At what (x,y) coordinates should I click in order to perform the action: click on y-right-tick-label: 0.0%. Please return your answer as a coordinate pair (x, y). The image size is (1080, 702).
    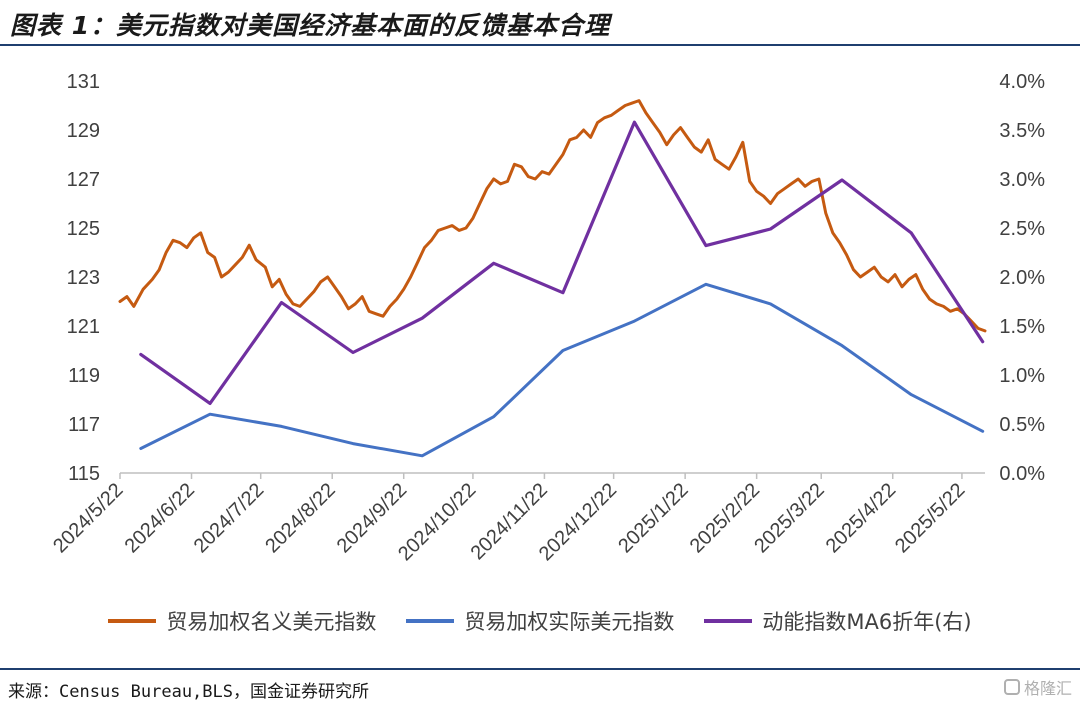
    Looking at the image, I should click on (1022, 474).